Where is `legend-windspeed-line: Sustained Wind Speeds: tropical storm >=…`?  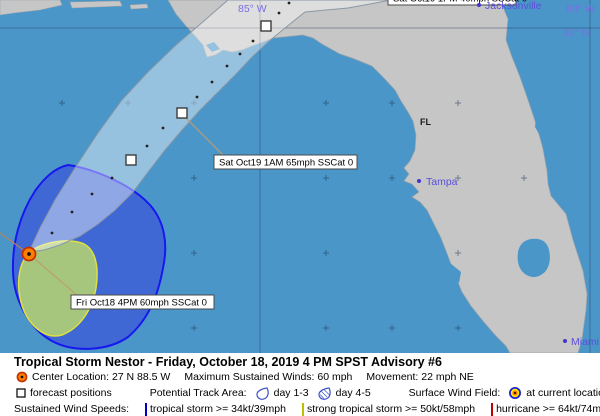 legend-windspeed-line: Sustained Wind Speeds: tropical storm >=… is located at coordinates (300, 409).